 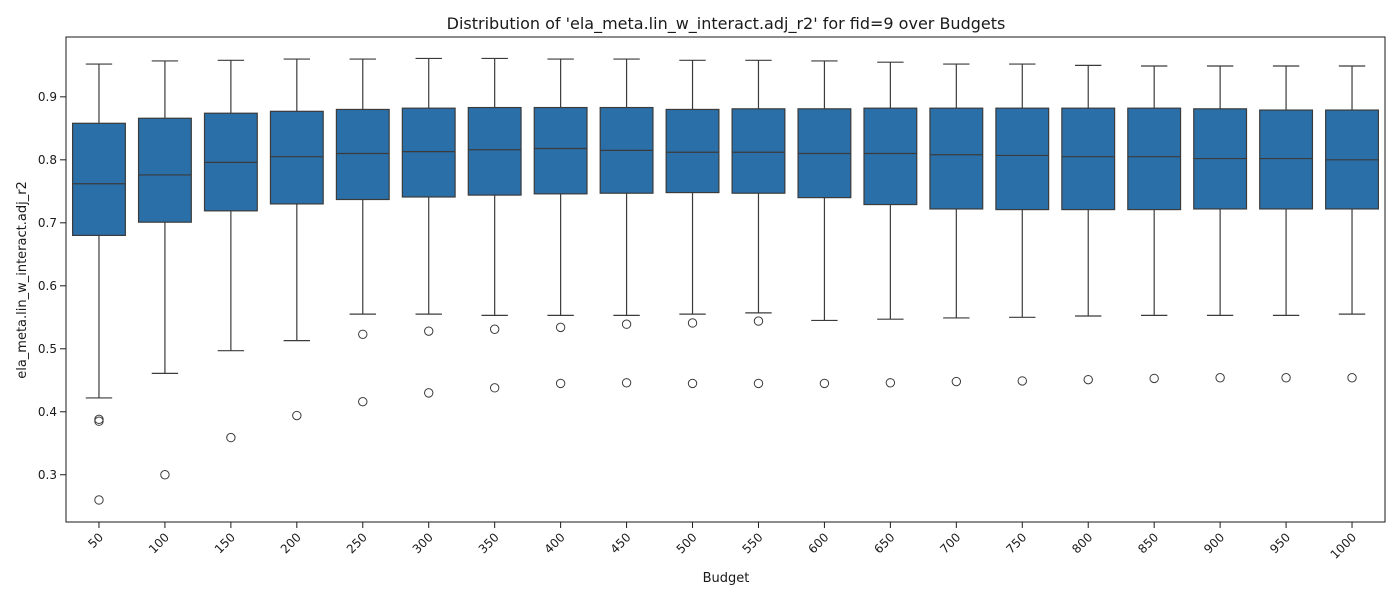 What do you see at coordinates (752, 543) in the screenshot?
I see `x-tick-label: 550` at bounding box center [752, 543].